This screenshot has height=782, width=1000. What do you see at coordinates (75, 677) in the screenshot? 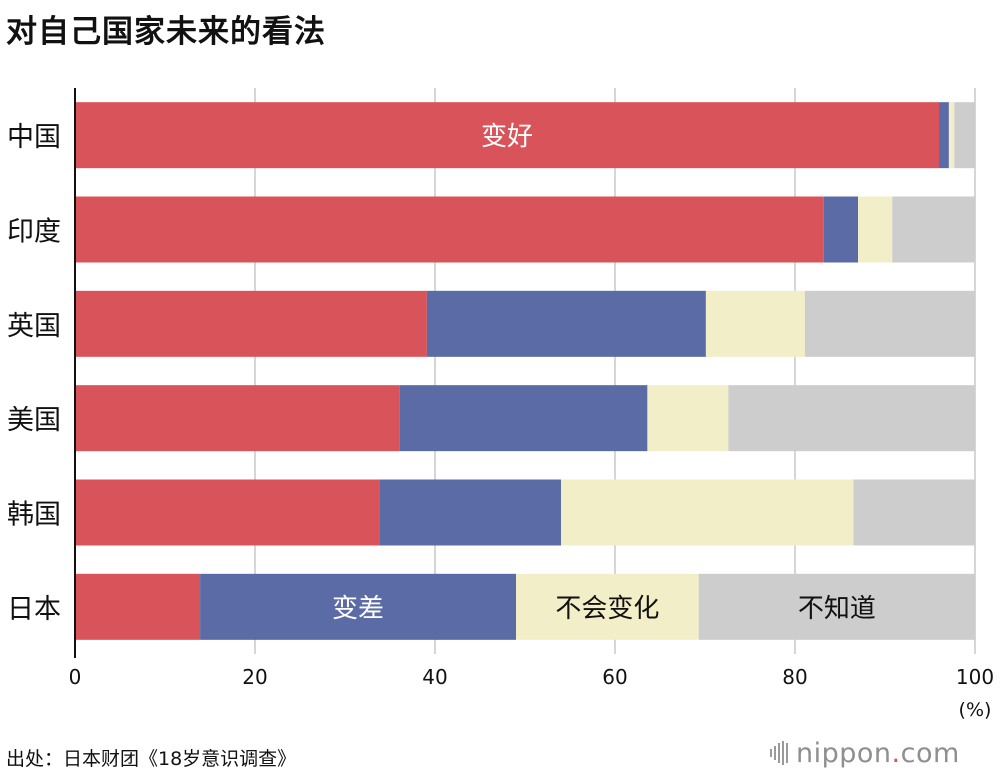
I see `x-tick-label: 0` at bounding box center [75, 677].